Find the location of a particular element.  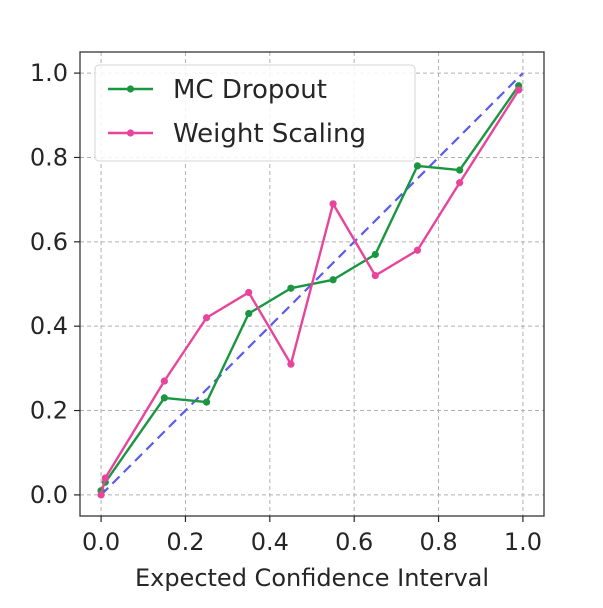

y-tick-label: 0.4 is located at coordinates (49, 326).